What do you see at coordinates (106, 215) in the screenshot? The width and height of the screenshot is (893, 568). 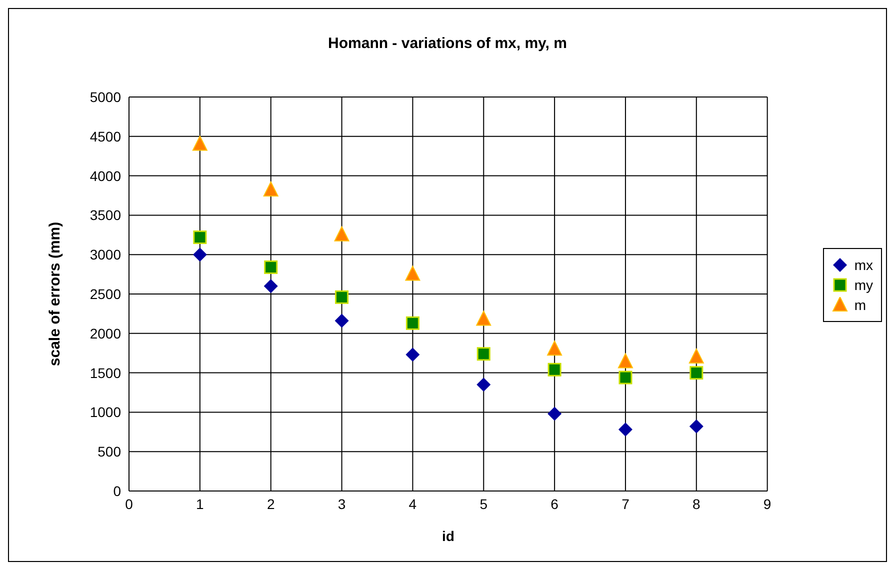 I see `y-tick-label: 3500` at bounding box center [106, 215].